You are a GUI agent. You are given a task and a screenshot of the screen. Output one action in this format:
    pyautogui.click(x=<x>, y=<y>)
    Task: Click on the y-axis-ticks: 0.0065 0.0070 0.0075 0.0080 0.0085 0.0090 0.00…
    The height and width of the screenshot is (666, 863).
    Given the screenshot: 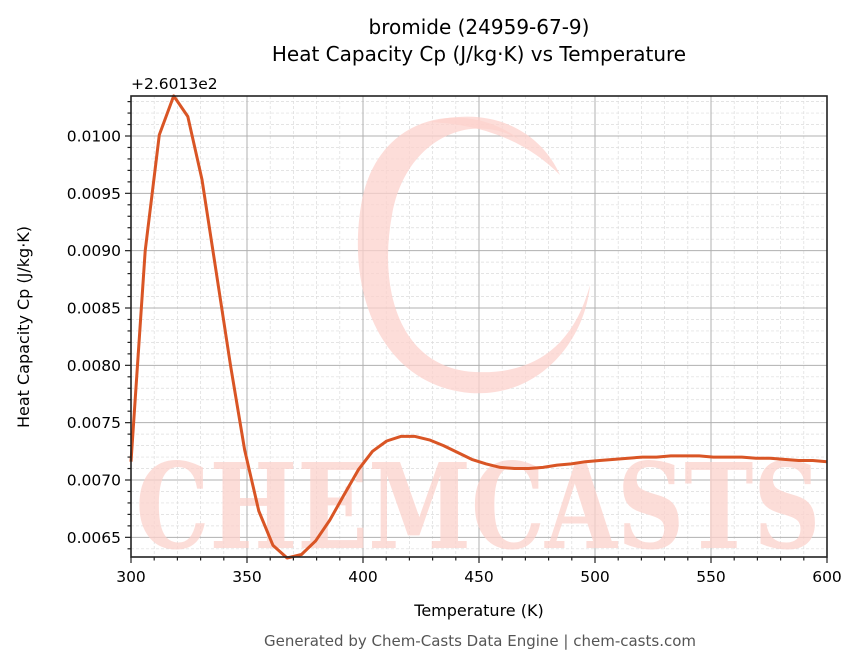 What is the action you would take?
    pyautogui.click(x=99, y=325)
    